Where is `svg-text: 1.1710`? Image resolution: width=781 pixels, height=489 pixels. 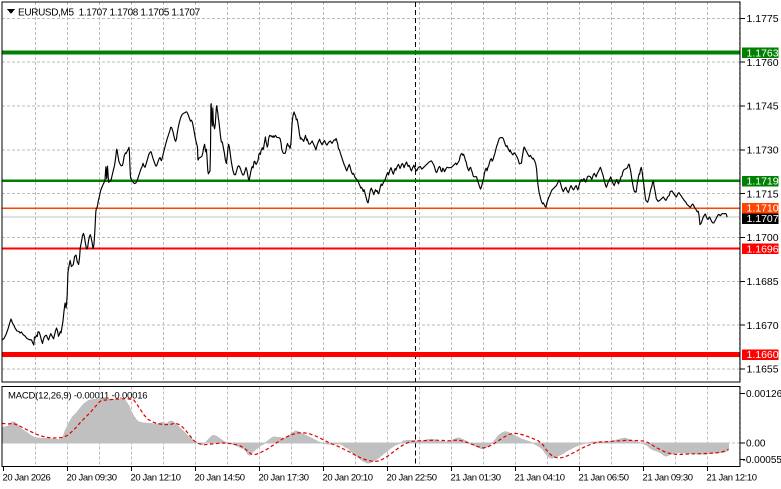
svg-text: 1.1710 is located at coordinates (763, 209).